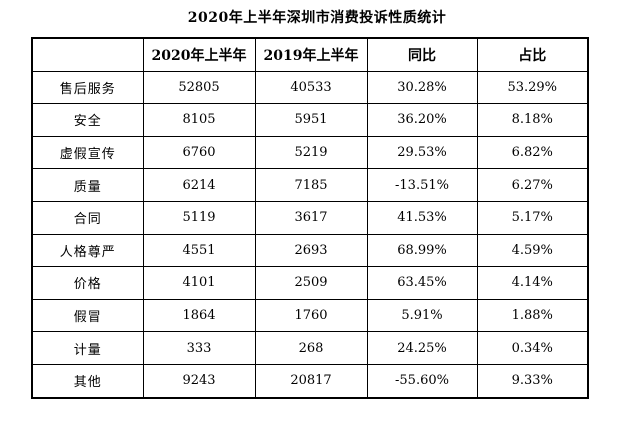  I want to click on cell-share: 4.14%, so click(532, 283).